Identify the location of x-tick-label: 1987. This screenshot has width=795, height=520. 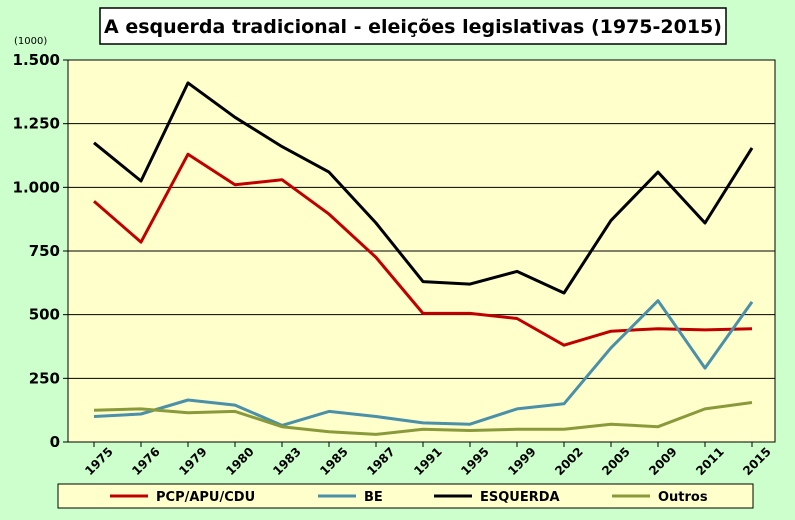
(381, 462).